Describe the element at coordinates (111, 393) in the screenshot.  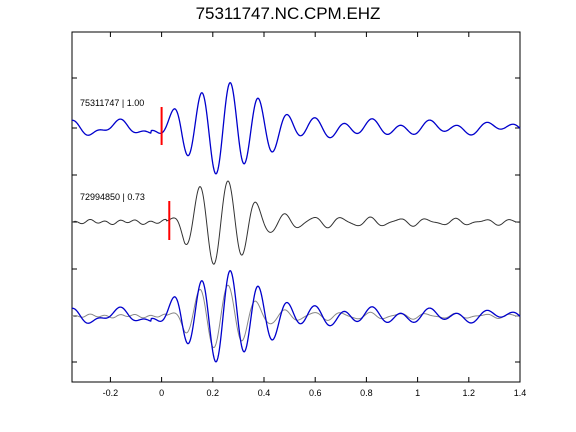
I see `x-tick-label: -0.2` at that location.